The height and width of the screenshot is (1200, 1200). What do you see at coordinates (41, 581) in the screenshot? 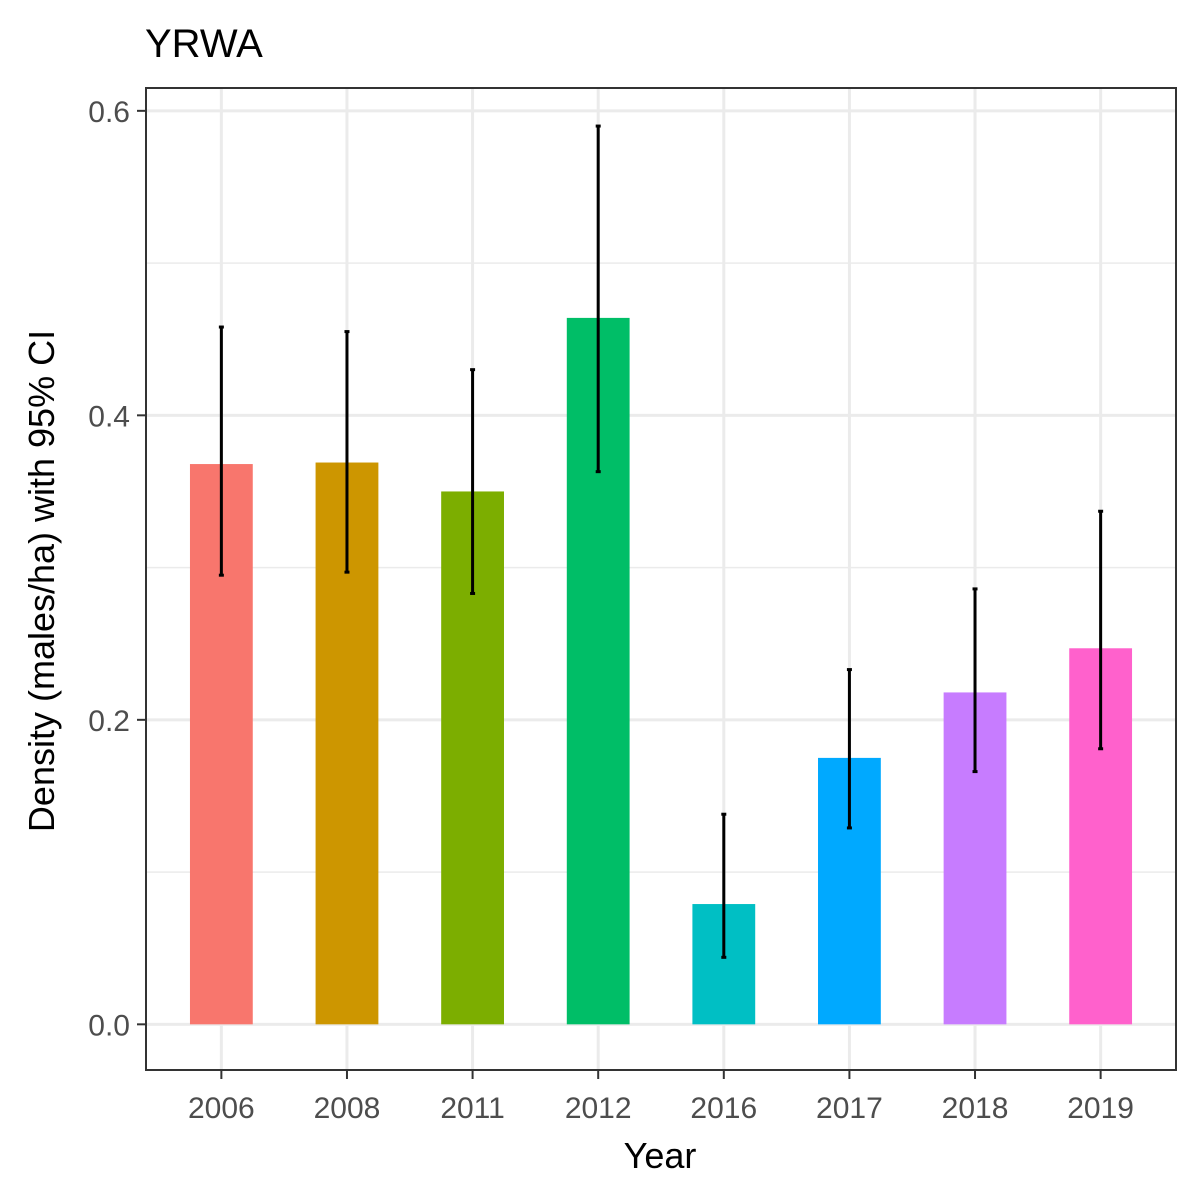
I see `y-axis-title: Density (males/ha) with 95% CI` at bounding box center [41, 581].